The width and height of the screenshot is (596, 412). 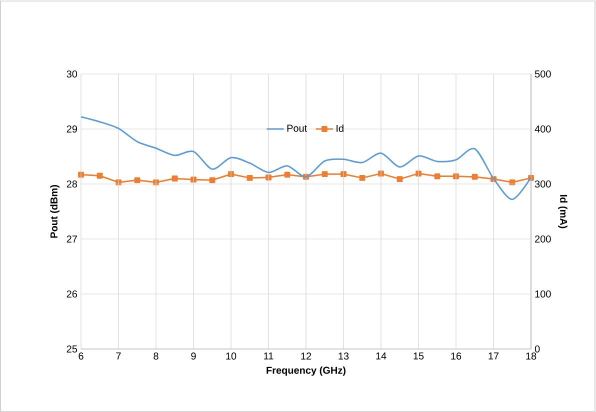 I want to click on x-tick-label: 11, so click(x=269, y=356).